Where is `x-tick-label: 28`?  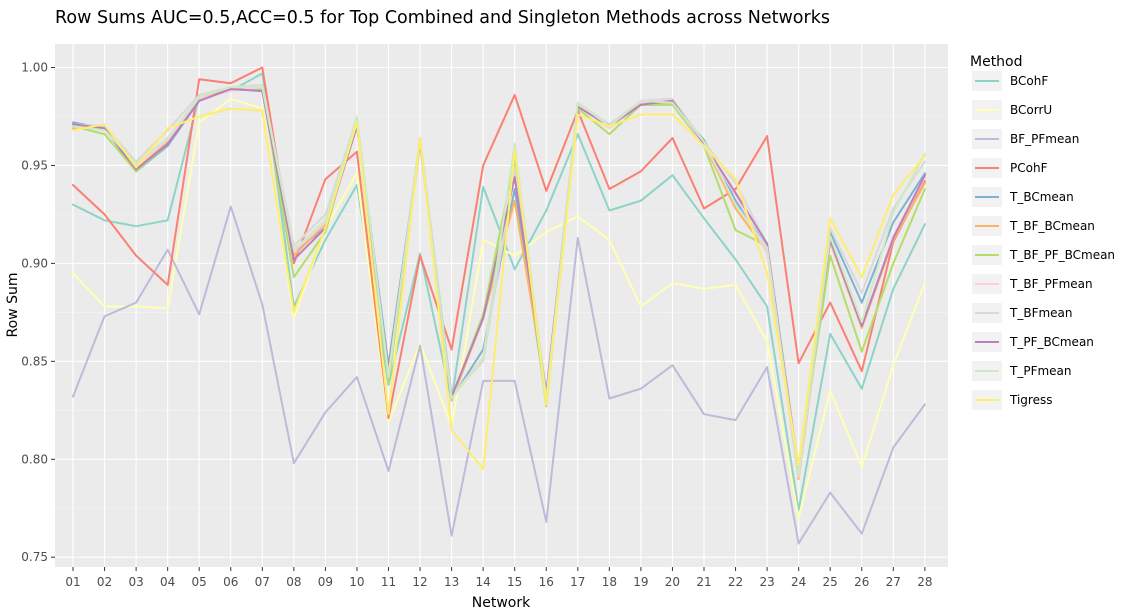 x-tick-label: 28 is located at coordinates (924, 582).